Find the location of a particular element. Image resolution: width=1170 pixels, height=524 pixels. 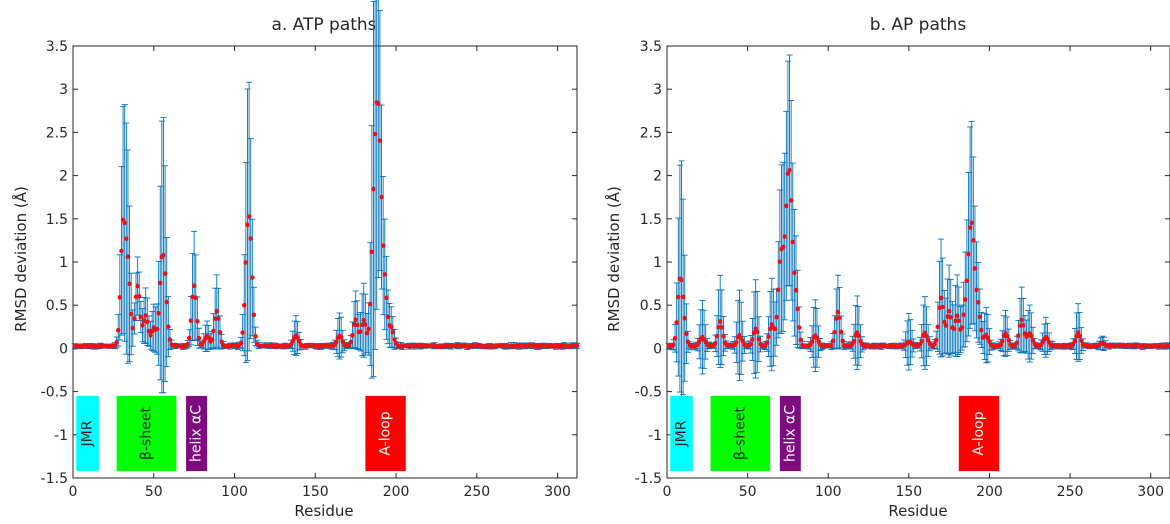

x-tick-label: 200 is located at coordinates (396, 492).